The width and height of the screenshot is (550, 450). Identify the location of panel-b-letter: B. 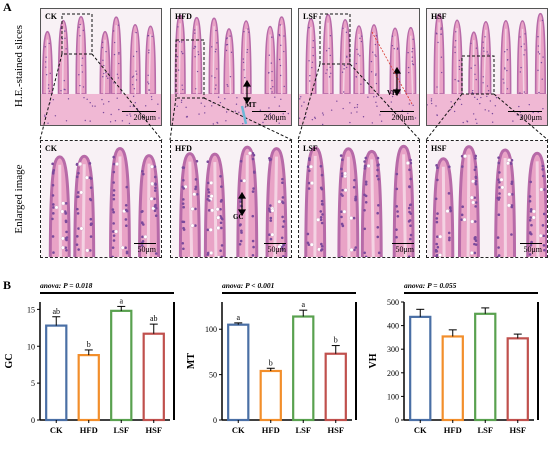
(7, 285).